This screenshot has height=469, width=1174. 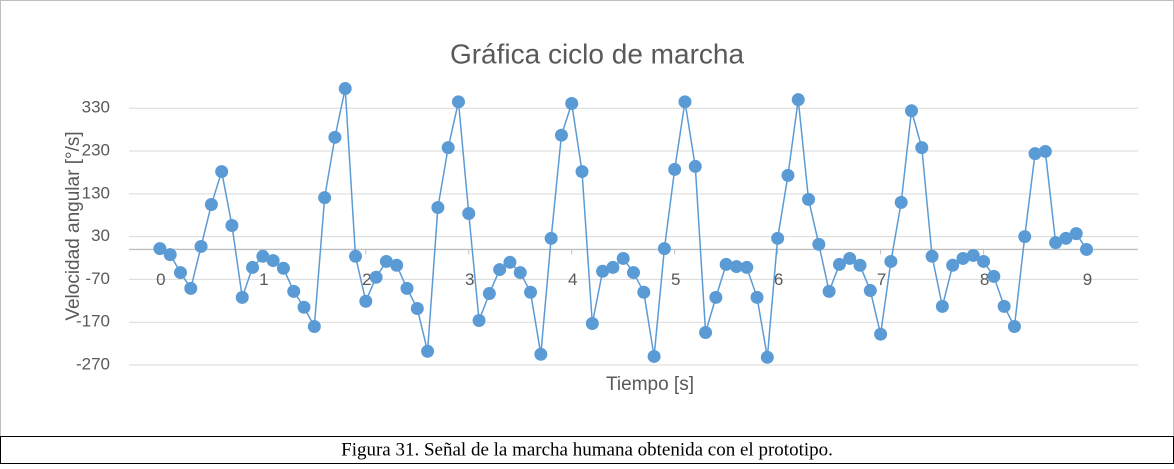 What do you see at coordinates (778, 279) in the screenshot?
I see `x-tick-label: 6` at bounding box center [778, 279].